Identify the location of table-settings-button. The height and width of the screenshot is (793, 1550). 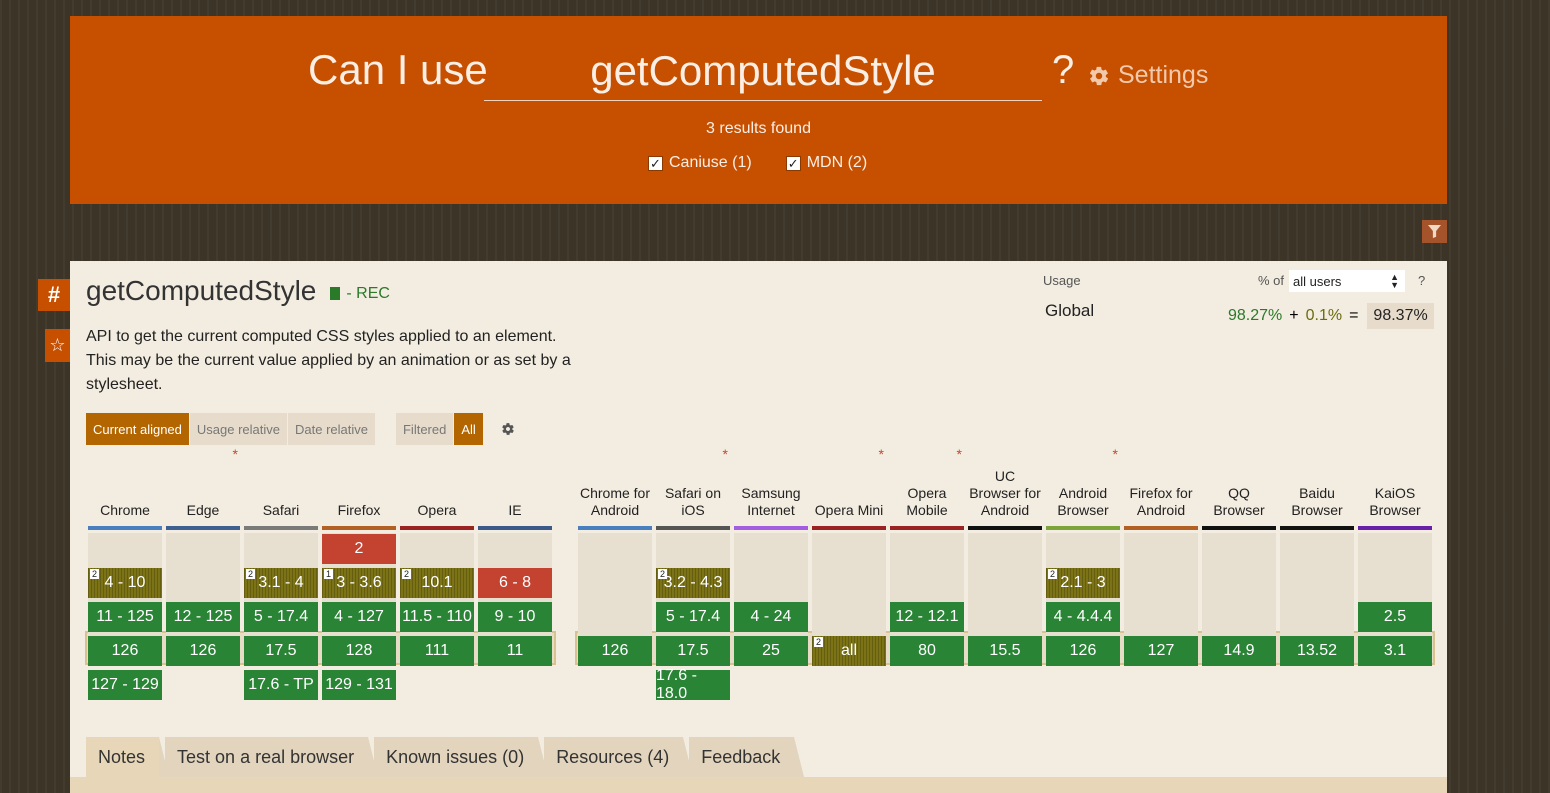
(508, 429).